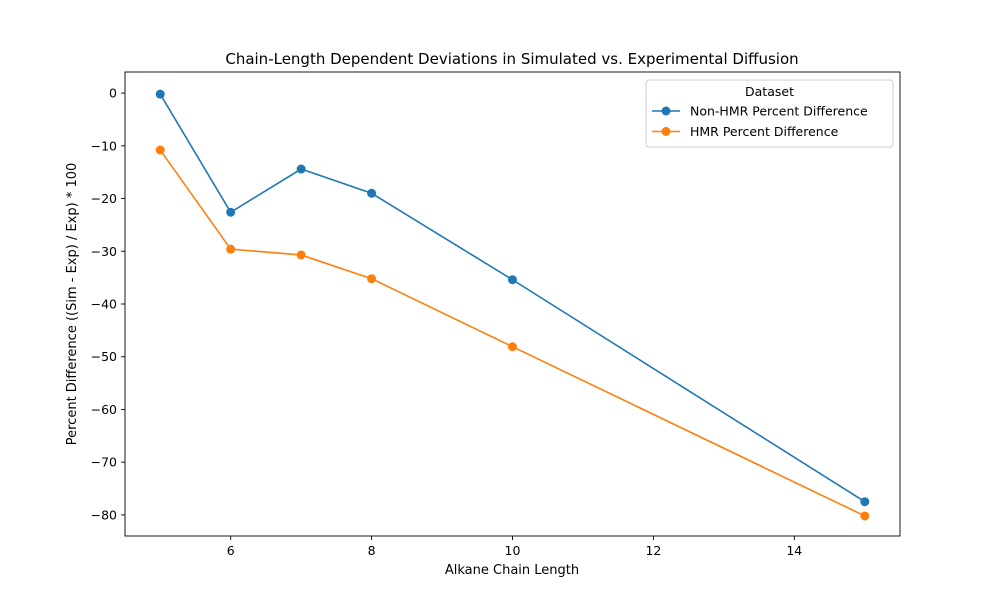 The width and height of the screenshot is (1000, 600). What do you see at coordinates (113, 93) in the screenshot?
I see `y-tick-label: 0` at bounding box center [113, 93].